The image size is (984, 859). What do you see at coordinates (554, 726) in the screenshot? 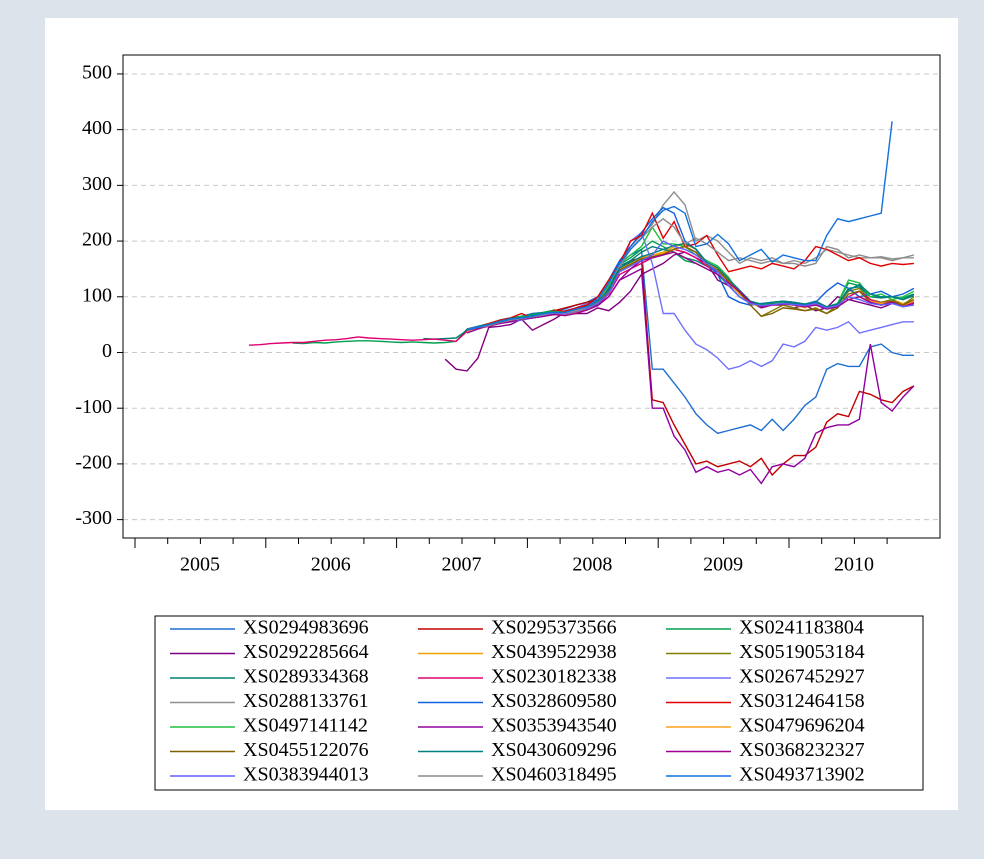
I see `legend-label: XS0353943540` at bounding box center [554, 726].